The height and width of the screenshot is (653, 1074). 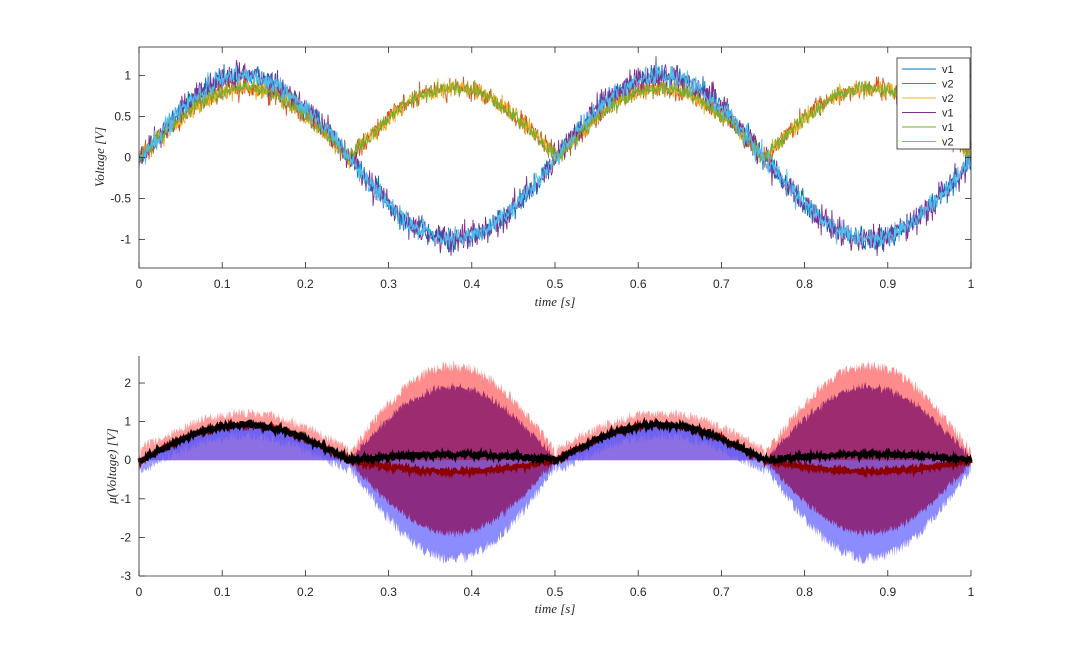 What do you see at coordinates (555, 301) in the screenshot?
I see `top-x-axis-label: time [s]` at bounding box center [555, 301].